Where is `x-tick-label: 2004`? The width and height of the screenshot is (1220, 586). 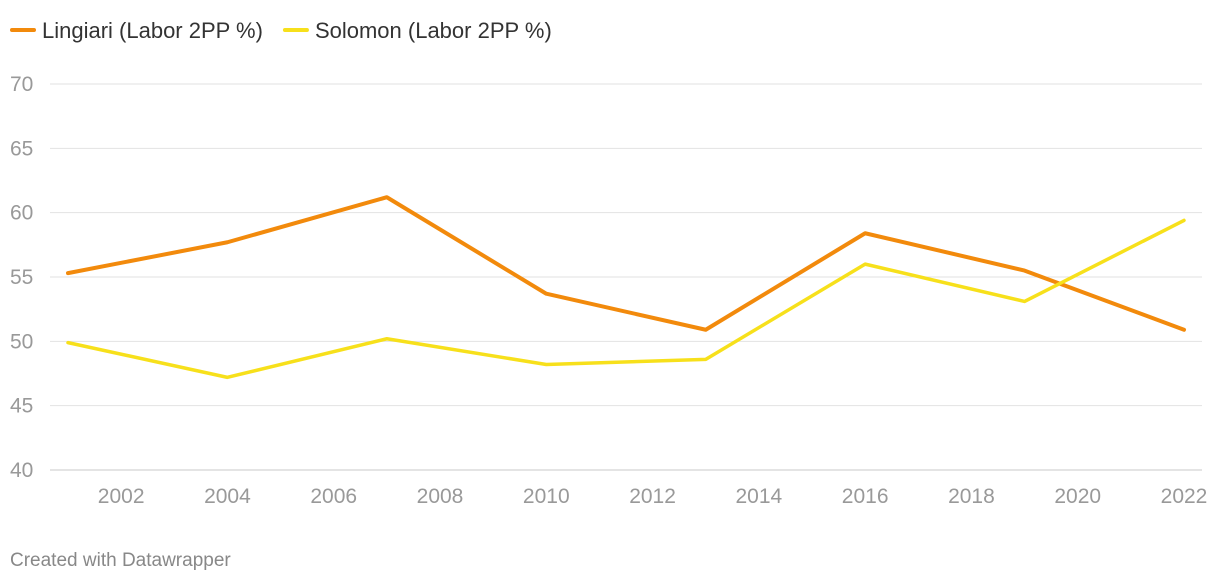
x-tick-label: 2004 is located at coordinates (227, 496).